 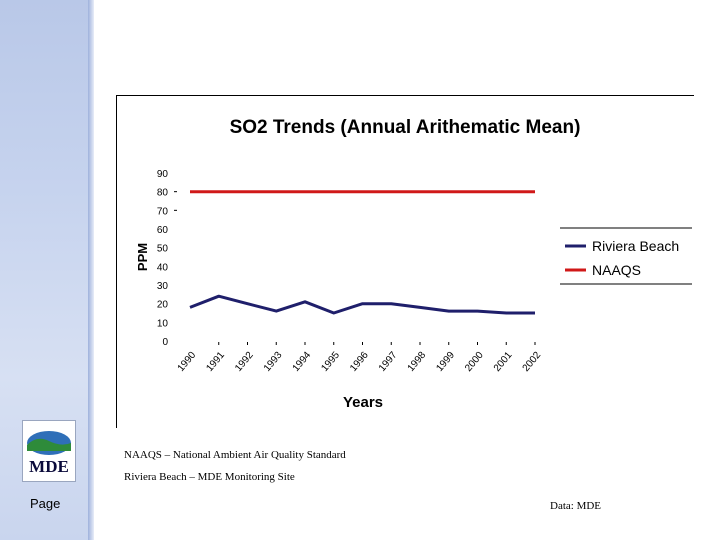 I want to click on x-tick-label: 1995, so click(x=330, y=362).